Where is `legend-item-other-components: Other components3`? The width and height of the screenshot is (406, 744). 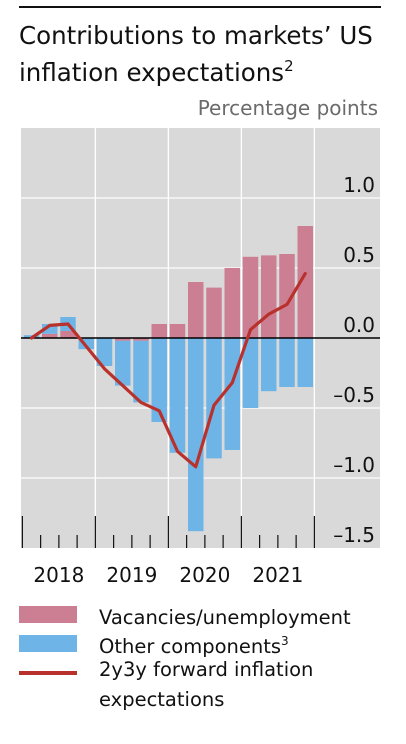 legend-item-other-components: Other components3 is located at coordinates (154, 644).